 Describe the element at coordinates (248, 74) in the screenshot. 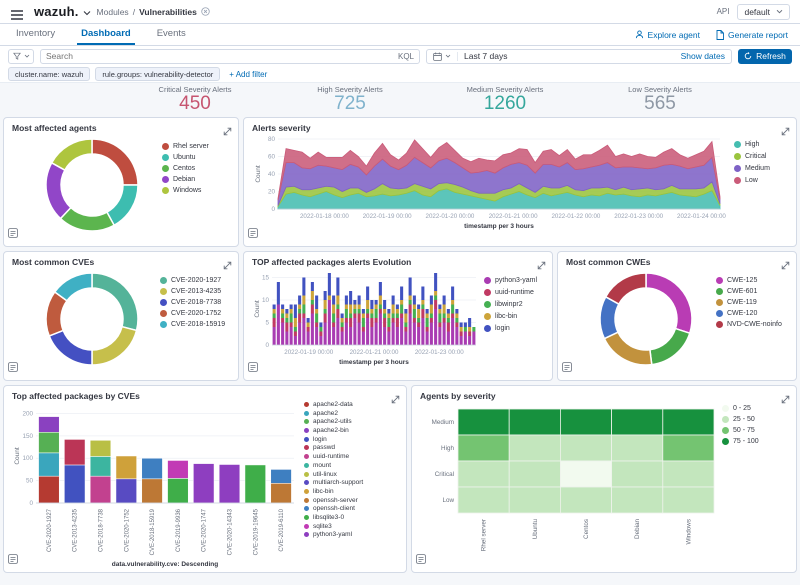

I see `add-filter-button: + Add filter` at that location.